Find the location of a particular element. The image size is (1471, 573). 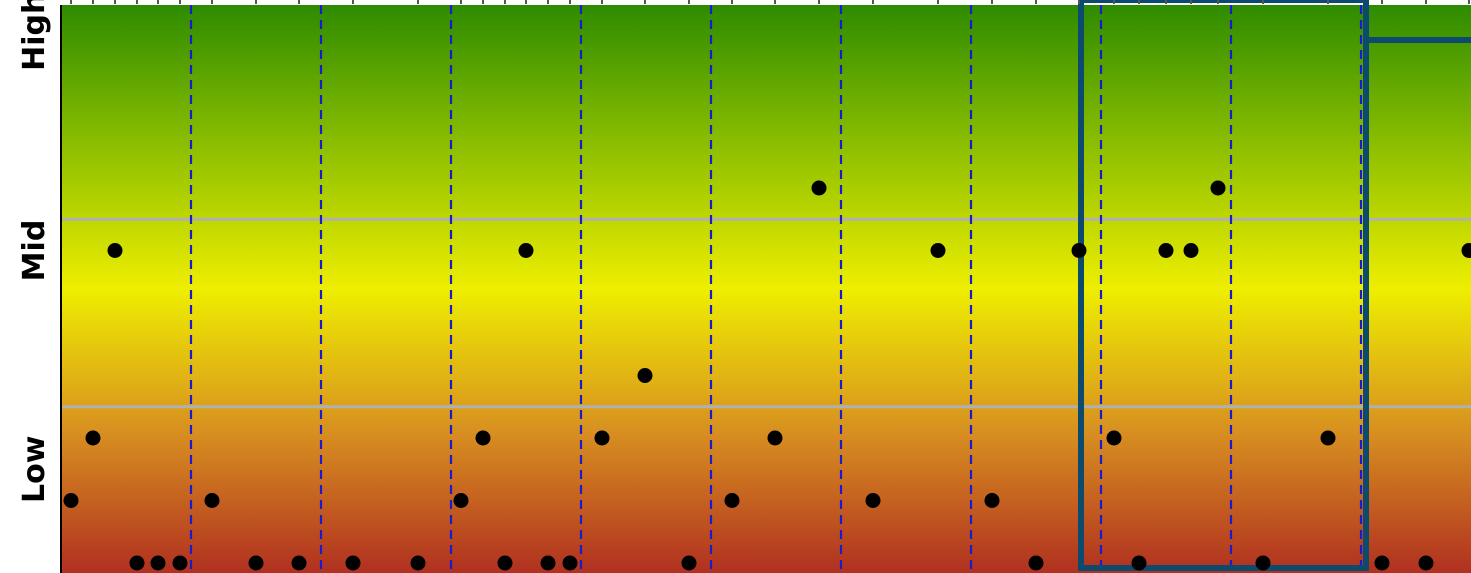

y-tick-labels: Low Mid High is located at coordinates (34, 251).